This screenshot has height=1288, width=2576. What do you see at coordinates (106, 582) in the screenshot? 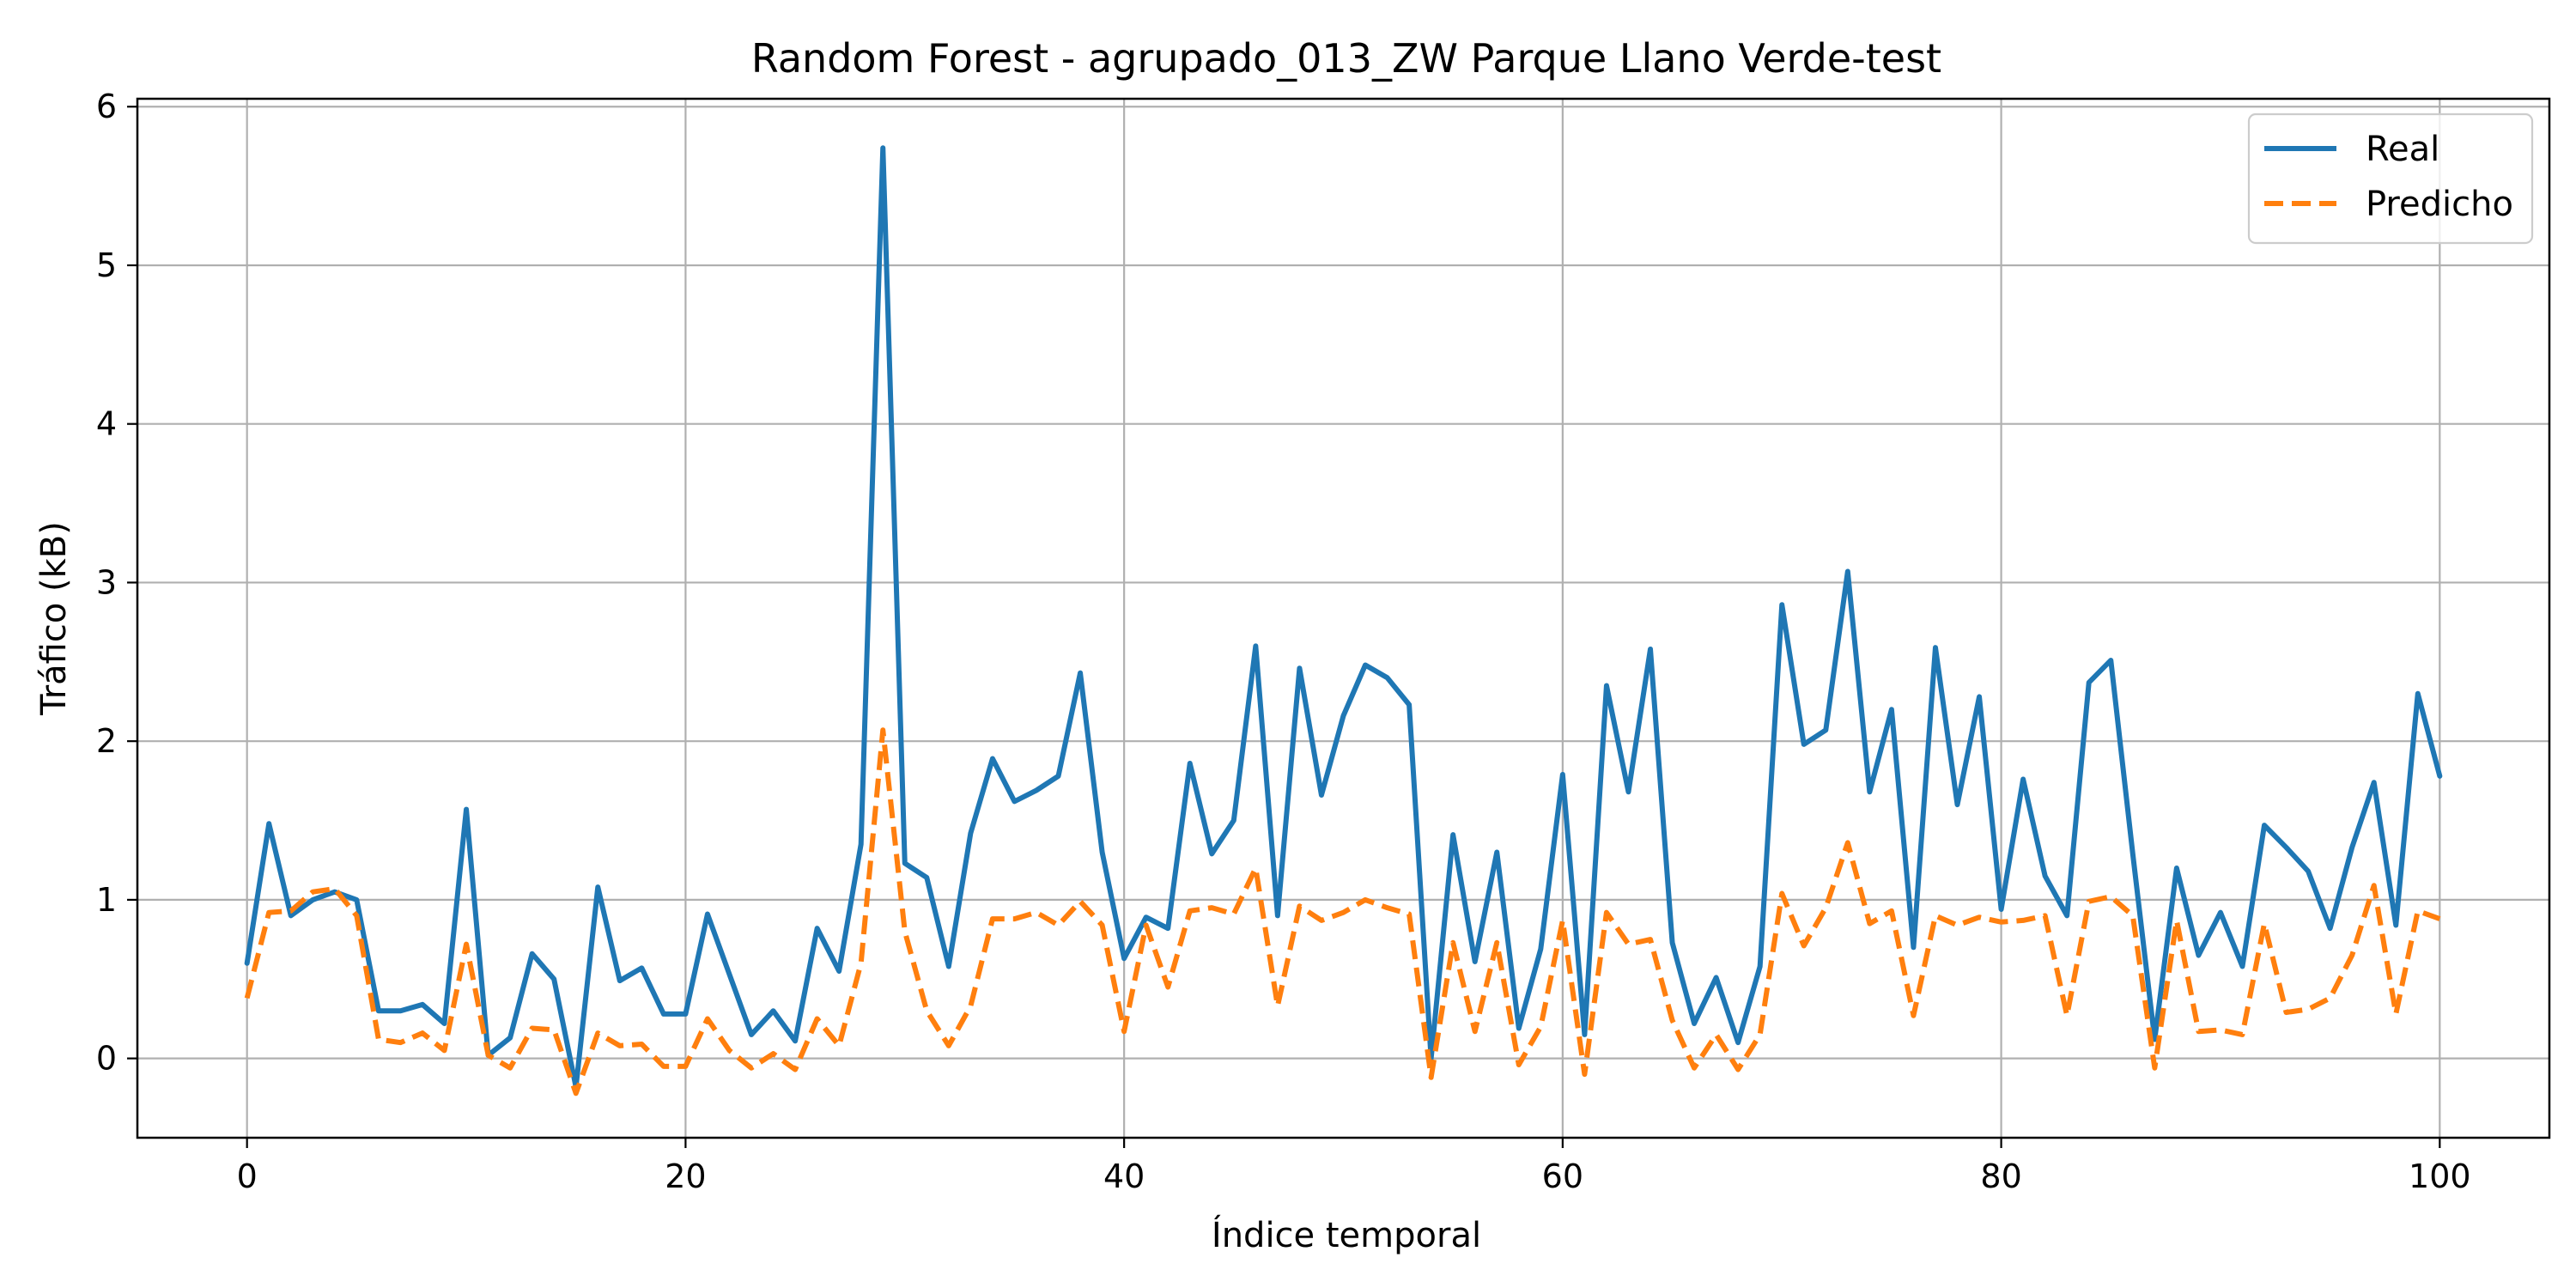
I see `y-tick-label: 3` at bounding box center [106, 582].